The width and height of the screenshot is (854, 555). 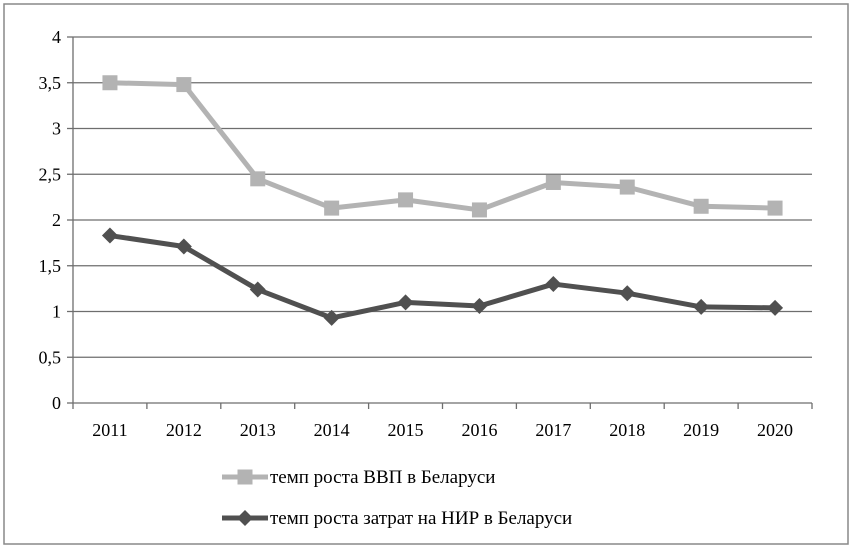 What do you see at coordinates (258, 430) in the screenshot?
I see `x-tick-label: 2013` at bounding box center [258, 430].